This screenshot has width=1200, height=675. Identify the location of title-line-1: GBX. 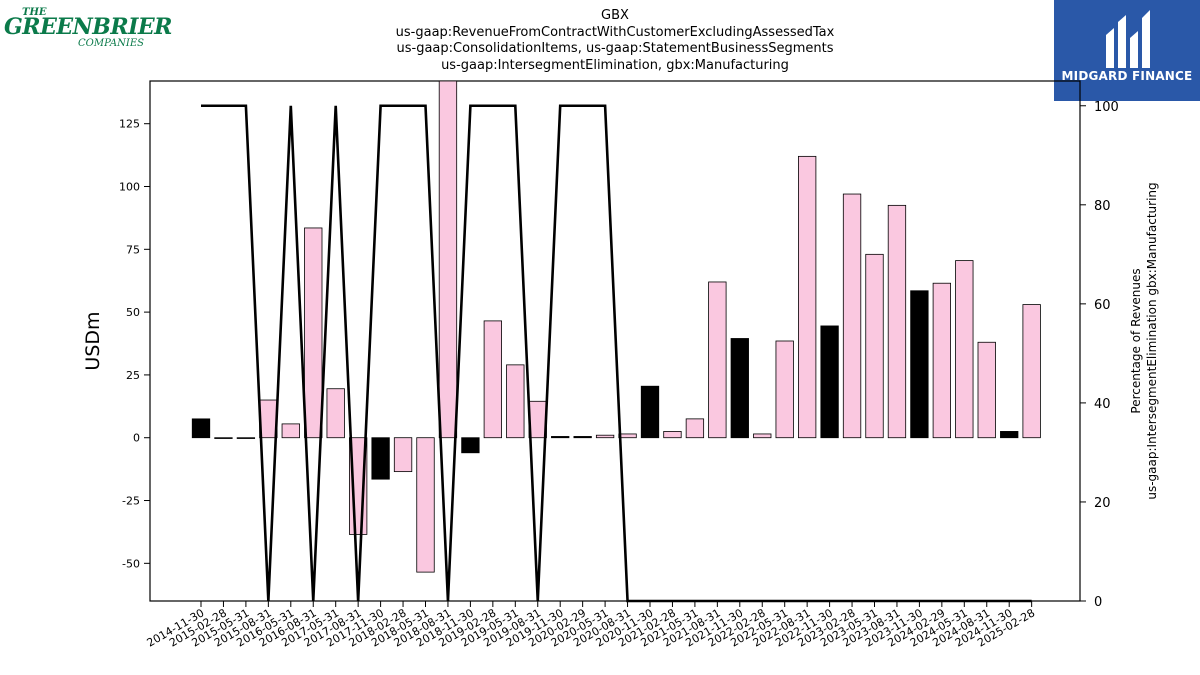
(615, 15).